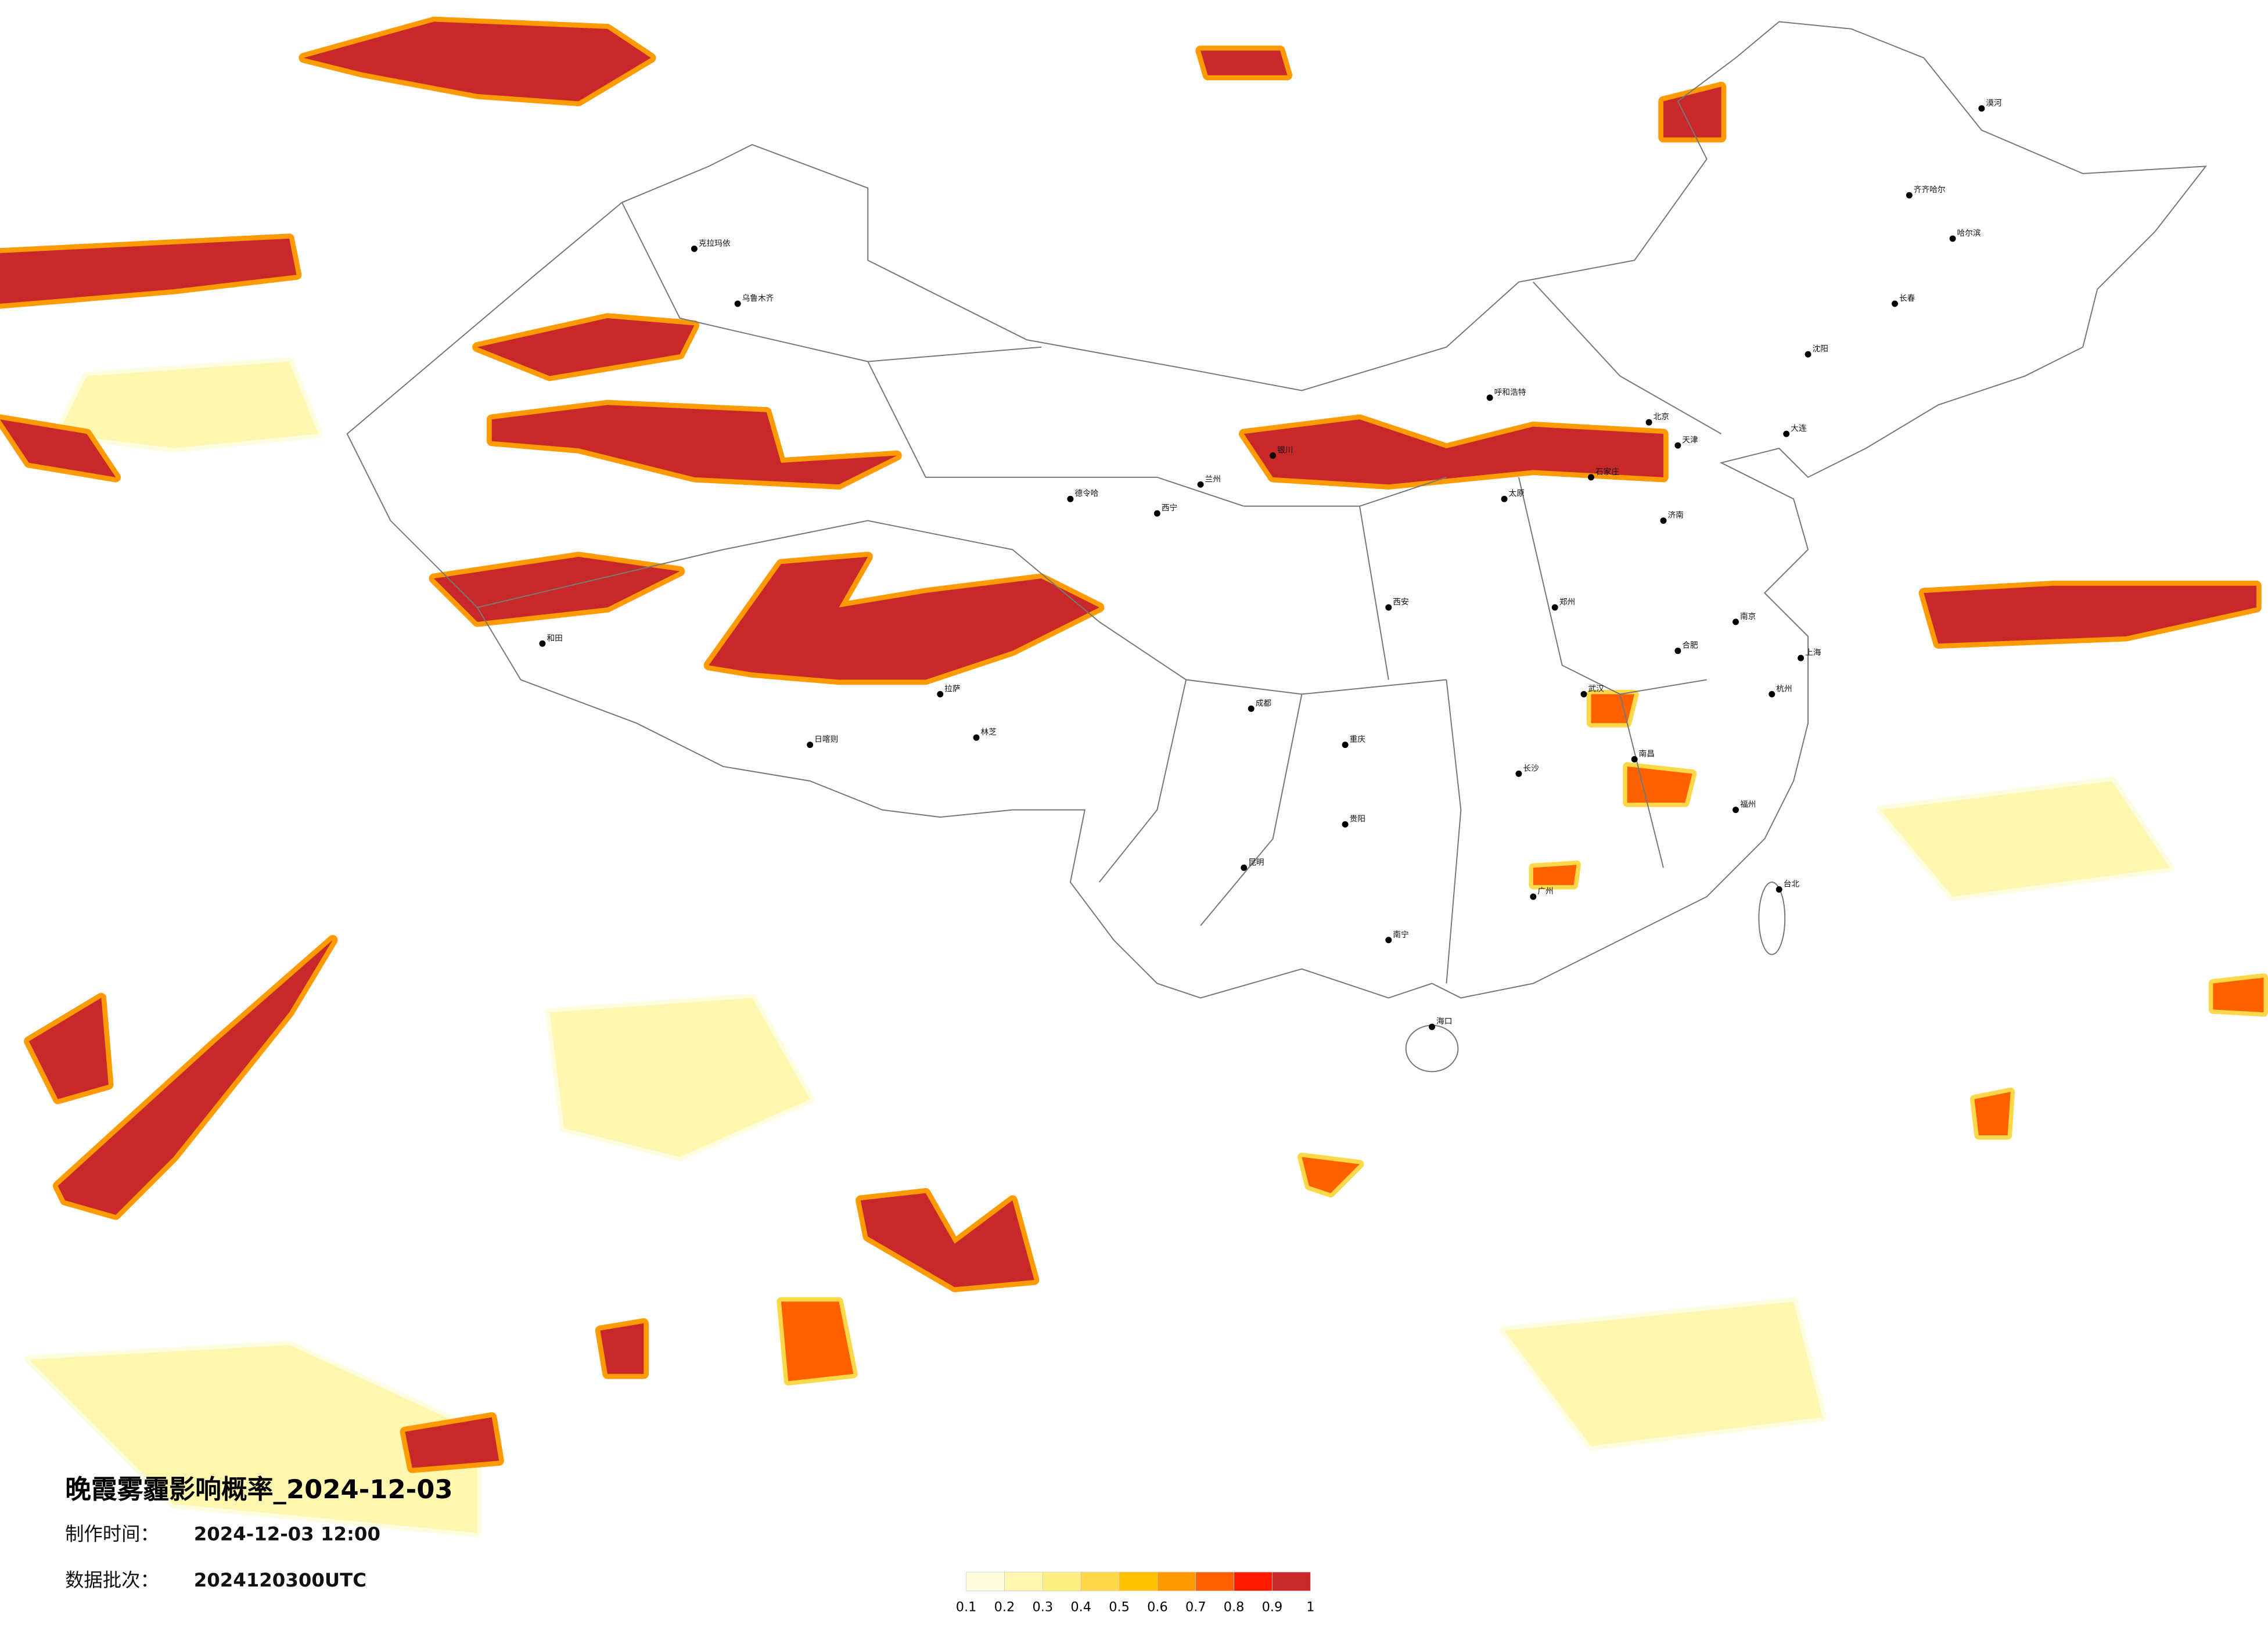 This screenshot has height=1626, width=2268. I want to click on legend-tick-label: 0.4, so click(1080, 1606).